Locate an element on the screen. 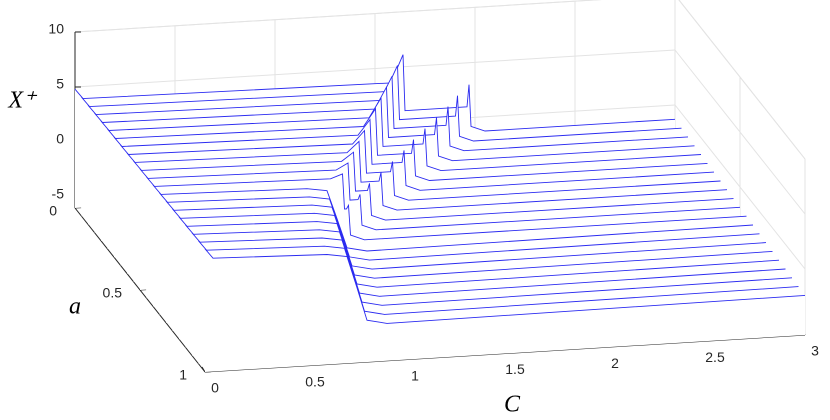 Image resolution: width=830 pixels, height=420 pixels. c-tick-label: 0.5 is located at coordinates (315, 382).